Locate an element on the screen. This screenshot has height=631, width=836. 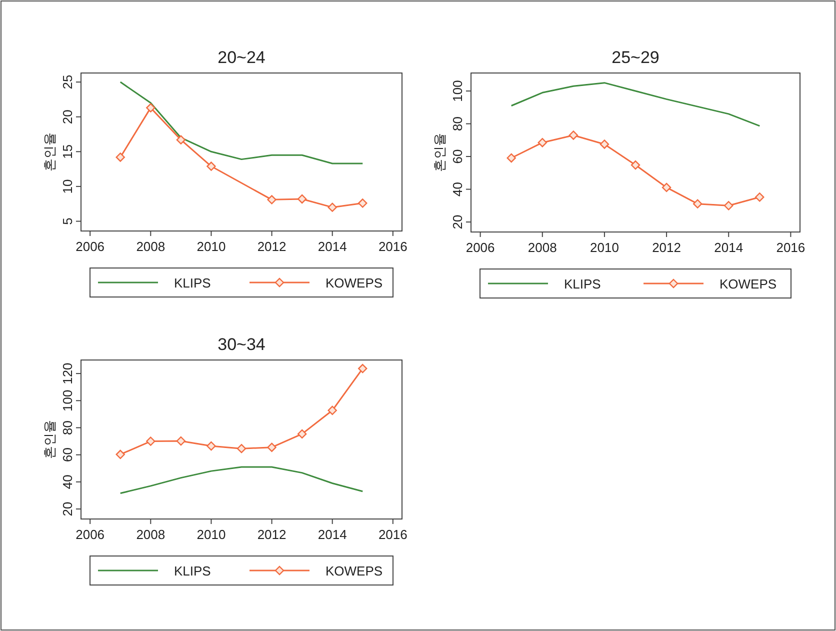
y-tick-label: 15 is located at coordinates (67, 151).